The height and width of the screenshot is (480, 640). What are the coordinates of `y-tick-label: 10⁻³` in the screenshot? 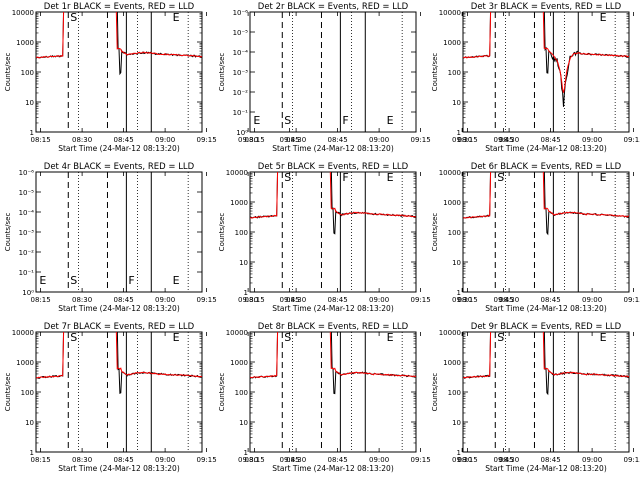 It's located at (241, 73).